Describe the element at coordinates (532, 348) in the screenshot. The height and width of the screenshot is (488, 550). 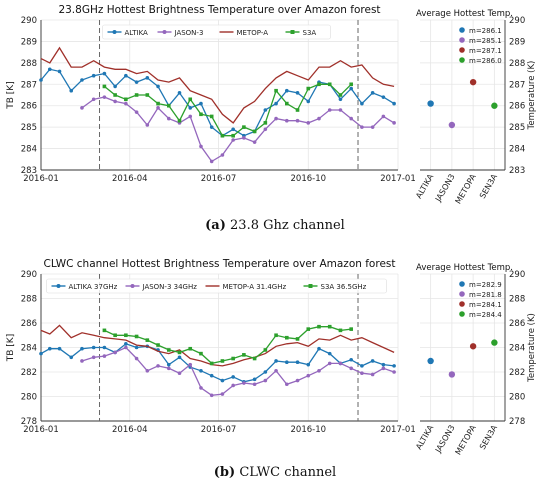
I see `side-y-axis-label: Temperature (K)` at that location.